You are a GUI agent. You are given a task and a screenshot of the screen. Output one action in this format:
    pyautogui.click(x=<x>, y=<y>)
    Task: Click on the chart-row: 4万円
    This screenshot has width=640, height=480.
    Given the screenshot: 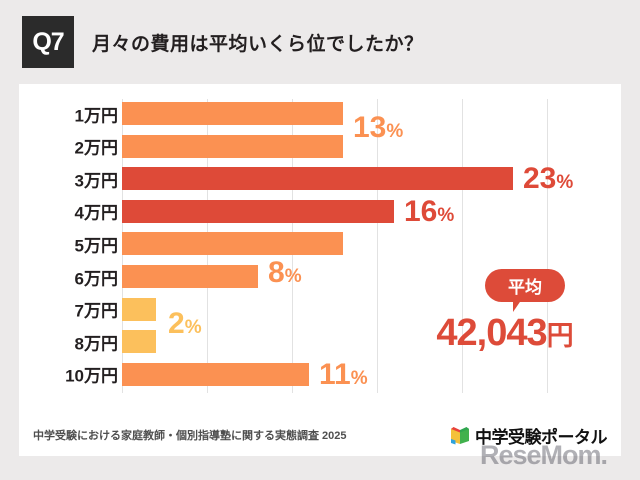 What is the action you would take?
    pyautogui.click(x=320, y=211)
    